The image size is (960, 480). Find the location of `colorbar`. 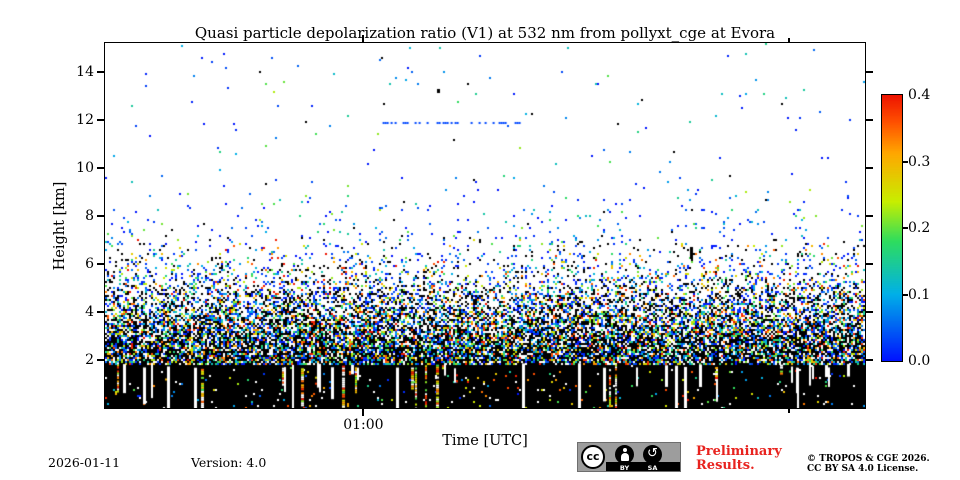

colorbar is located at coordinates (892, 228).